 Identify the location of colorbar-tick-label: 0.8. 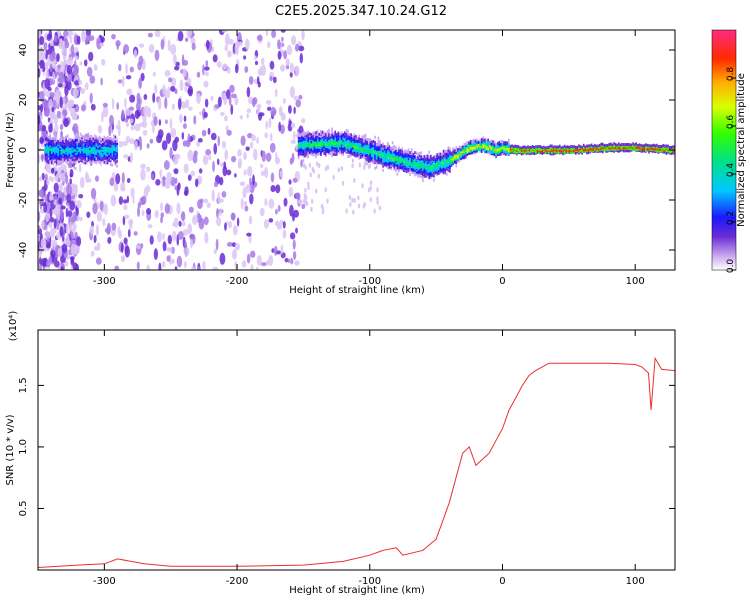
(731, 74).